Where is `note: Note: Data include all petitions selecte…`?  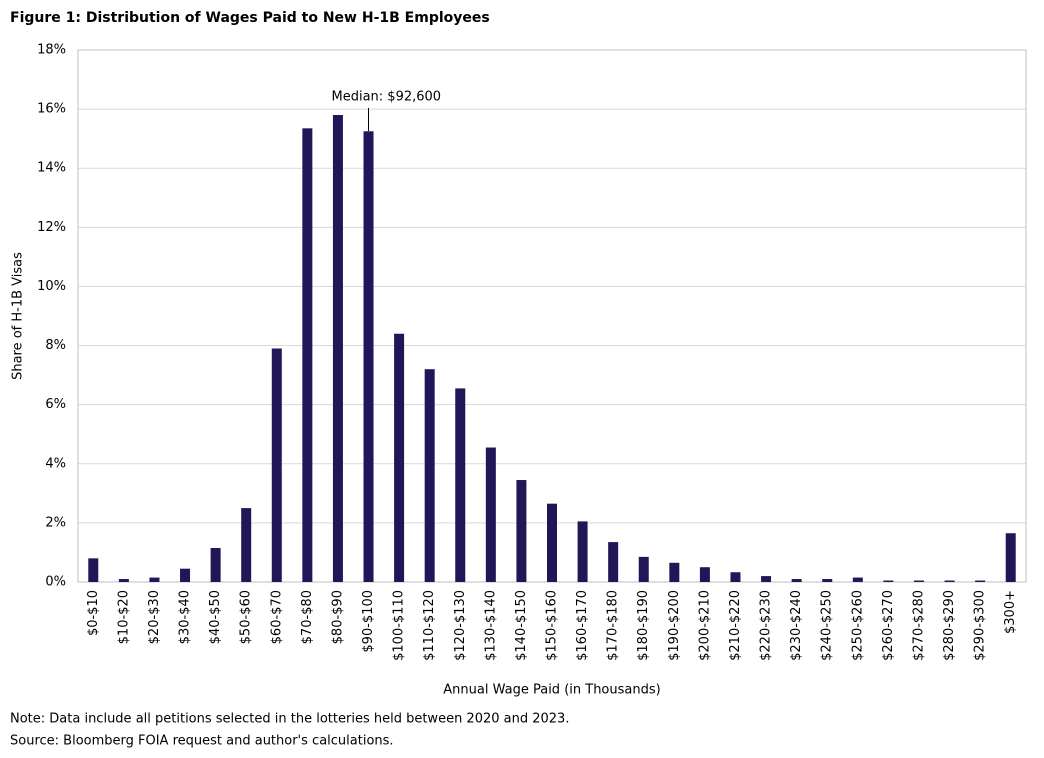 note: Note: Data include all petitions selecte… is located at coordinates (289, 719).